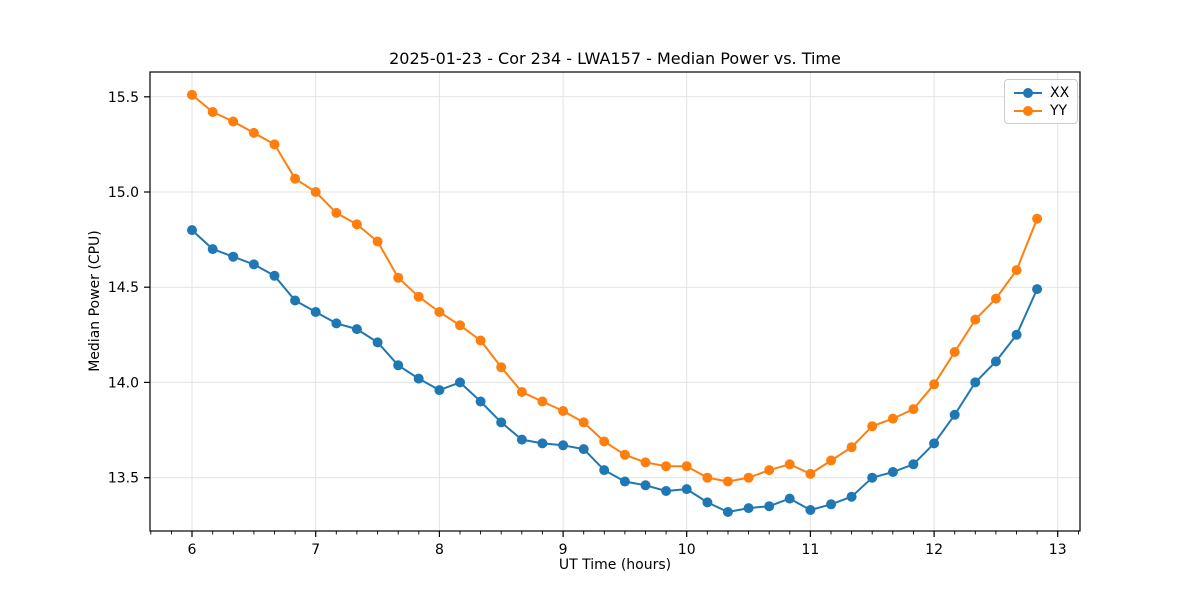  I want to click on y-axis-label: Median Power (CPU), so click(95, 301).